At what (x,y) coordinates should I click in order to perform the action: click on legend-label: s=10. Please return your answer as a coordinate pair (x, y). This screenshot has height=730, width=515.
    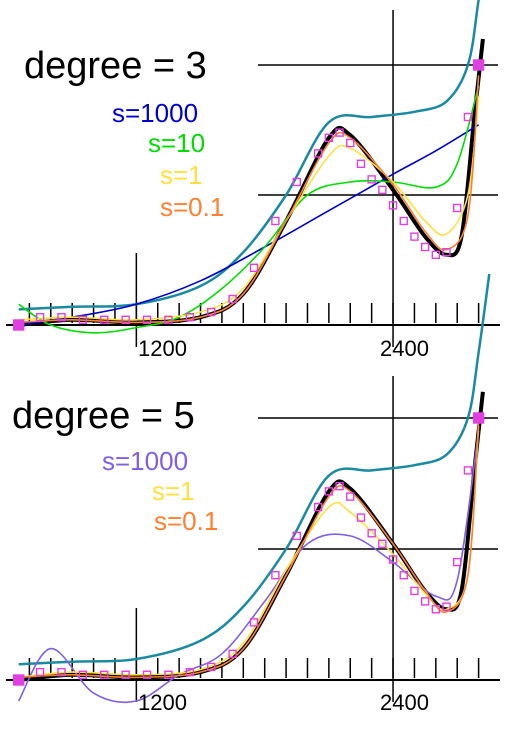
    Looking at the image, I should click on (176, 143).